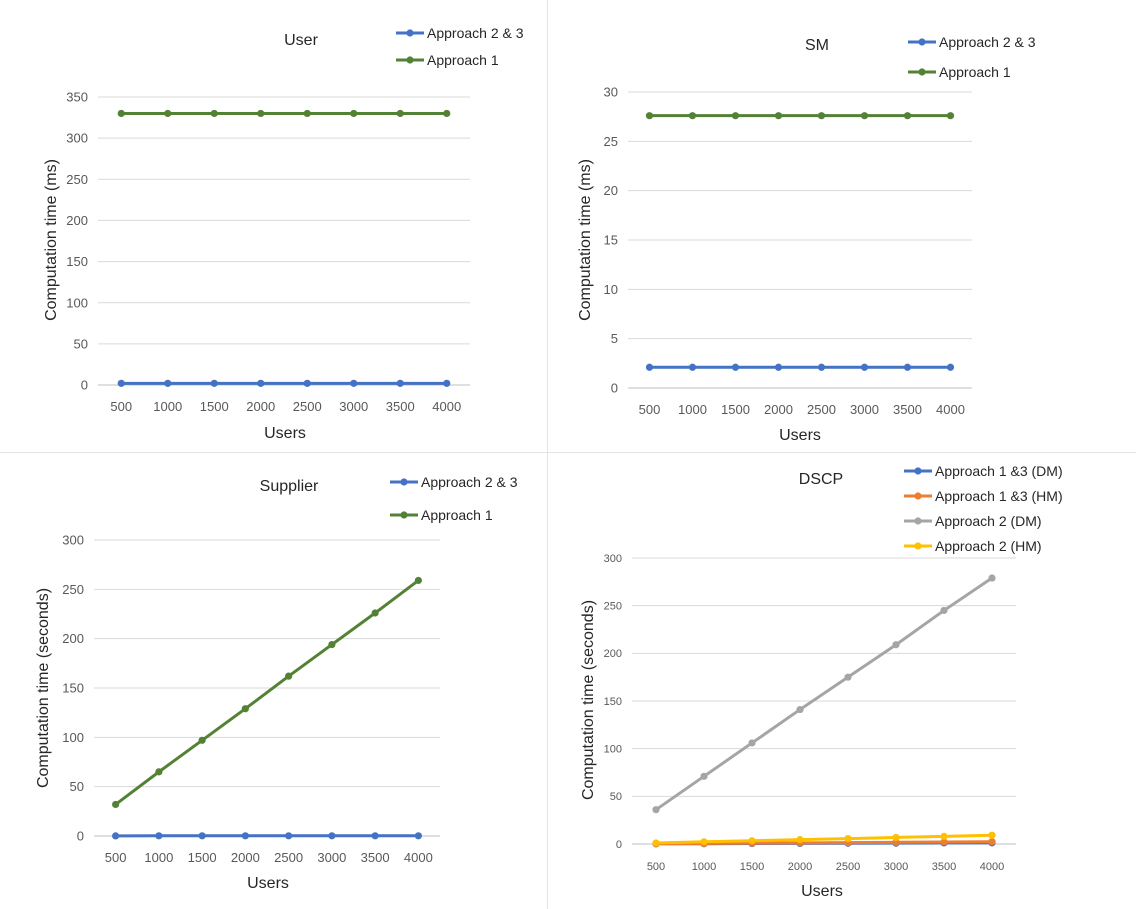 The image size is (1136, 909). What do you see at coordinates (613, 607) in the screenshot?
I see `y-tick-label: 250` at bounding box center [613, 607].